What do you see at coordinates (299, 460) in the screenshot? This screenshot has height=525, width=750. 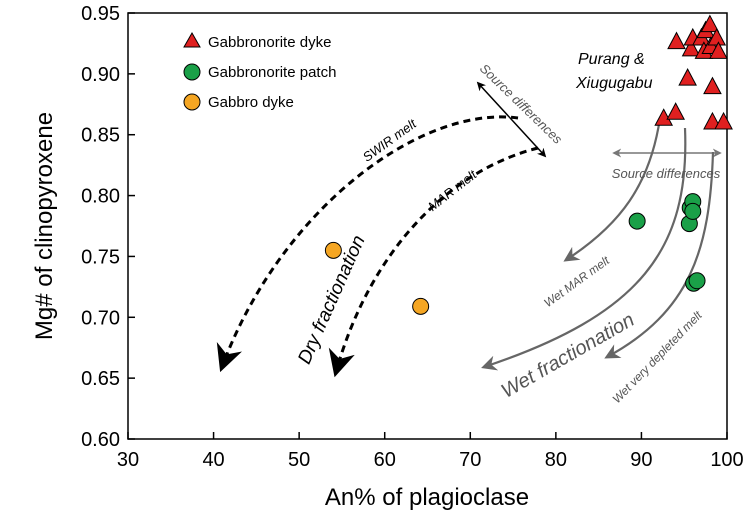 I see `x-tick-label: 50` at bounding box center [299, 460].